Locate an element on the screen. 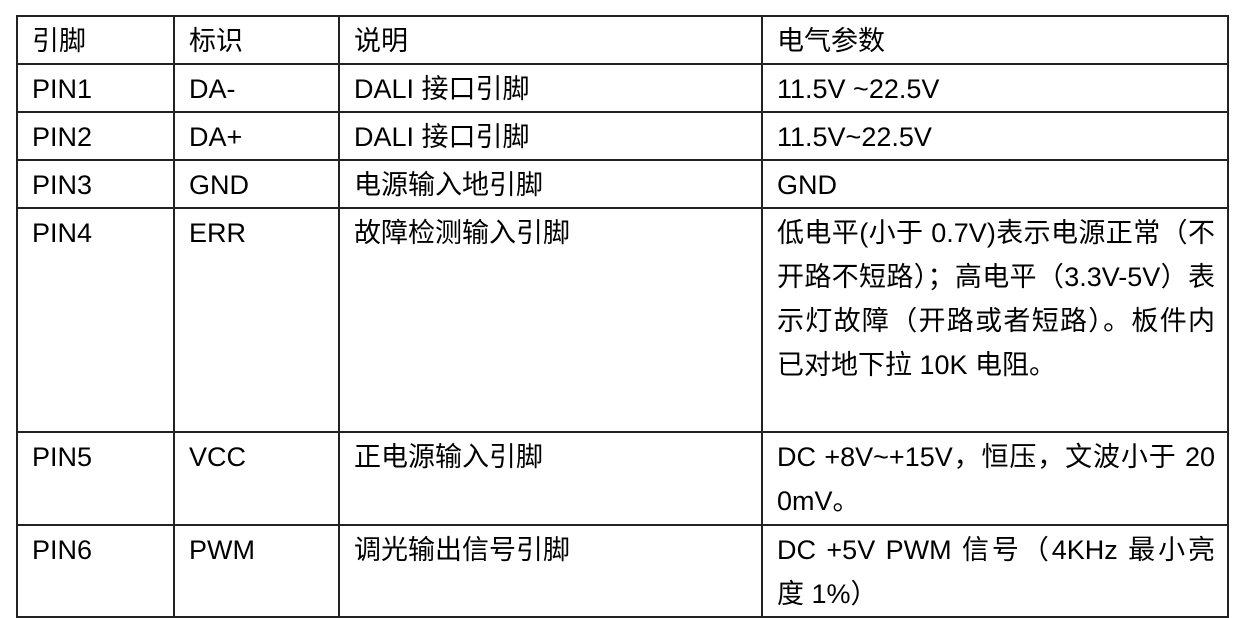 The height and width of the screenshot is (618, 1234). cell-pin: PIN3 is located at coordinates (95, 184).